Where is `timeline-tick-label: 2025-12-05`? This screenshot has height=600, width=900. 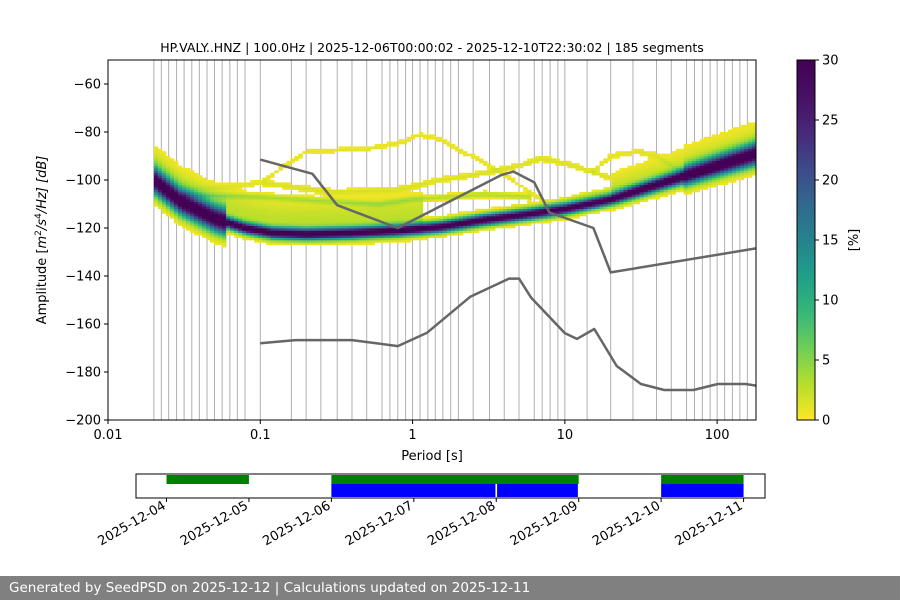
timeline-tick-label: 2025-12-05 is located at coordinates (214, 523).